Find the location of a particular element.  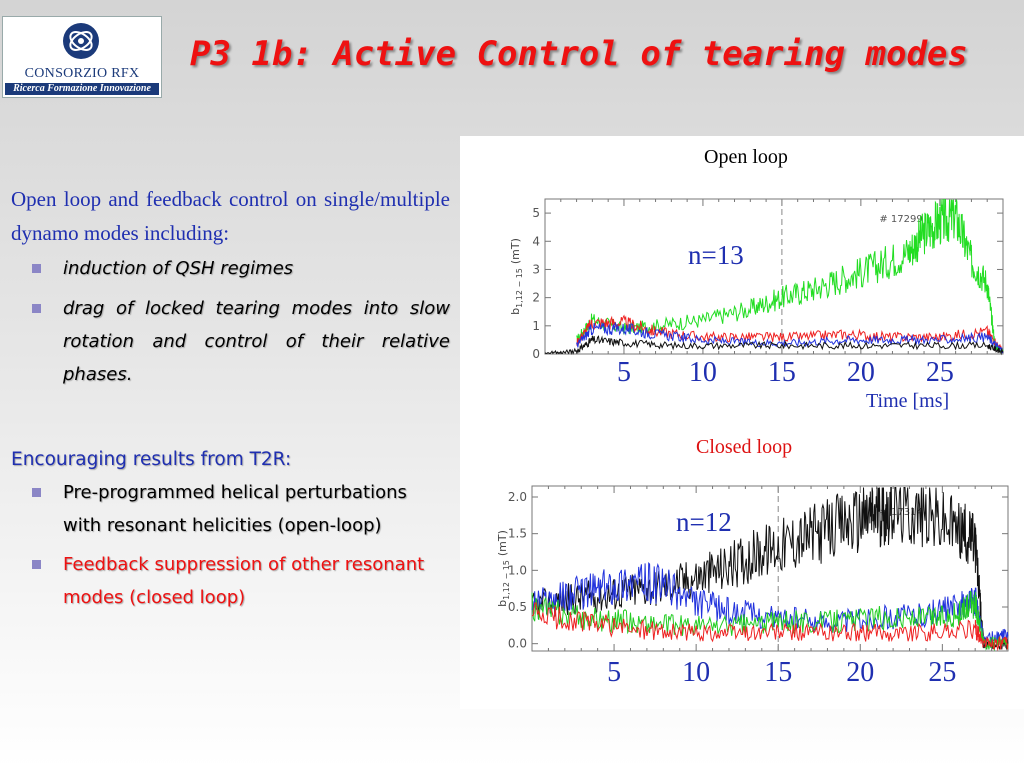

y-tick-label: 3 is located at coordinates (536, 269).